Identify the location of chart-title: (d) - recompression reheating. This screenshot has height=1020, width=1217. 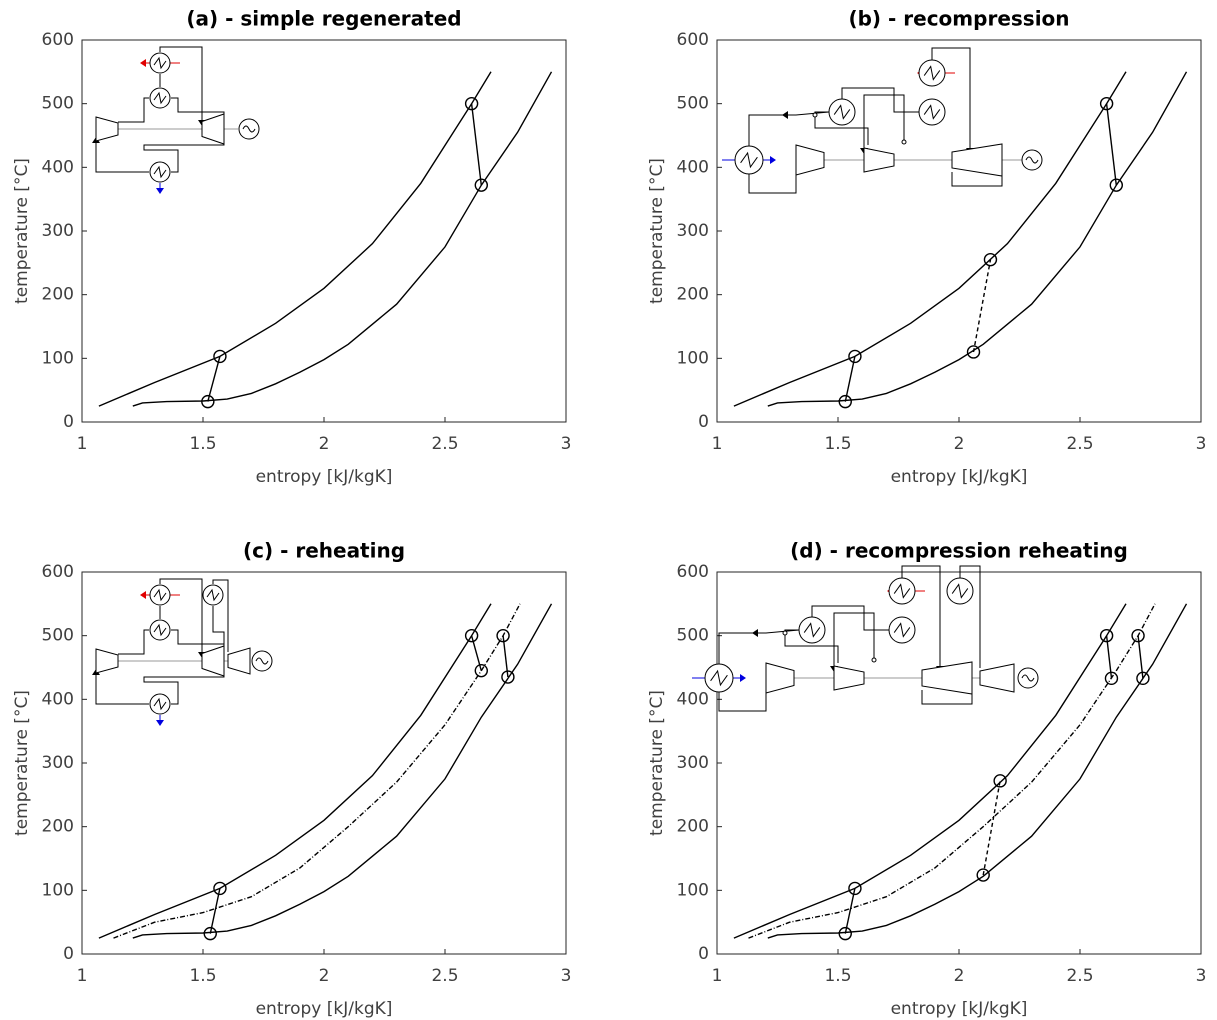
(959, 551).